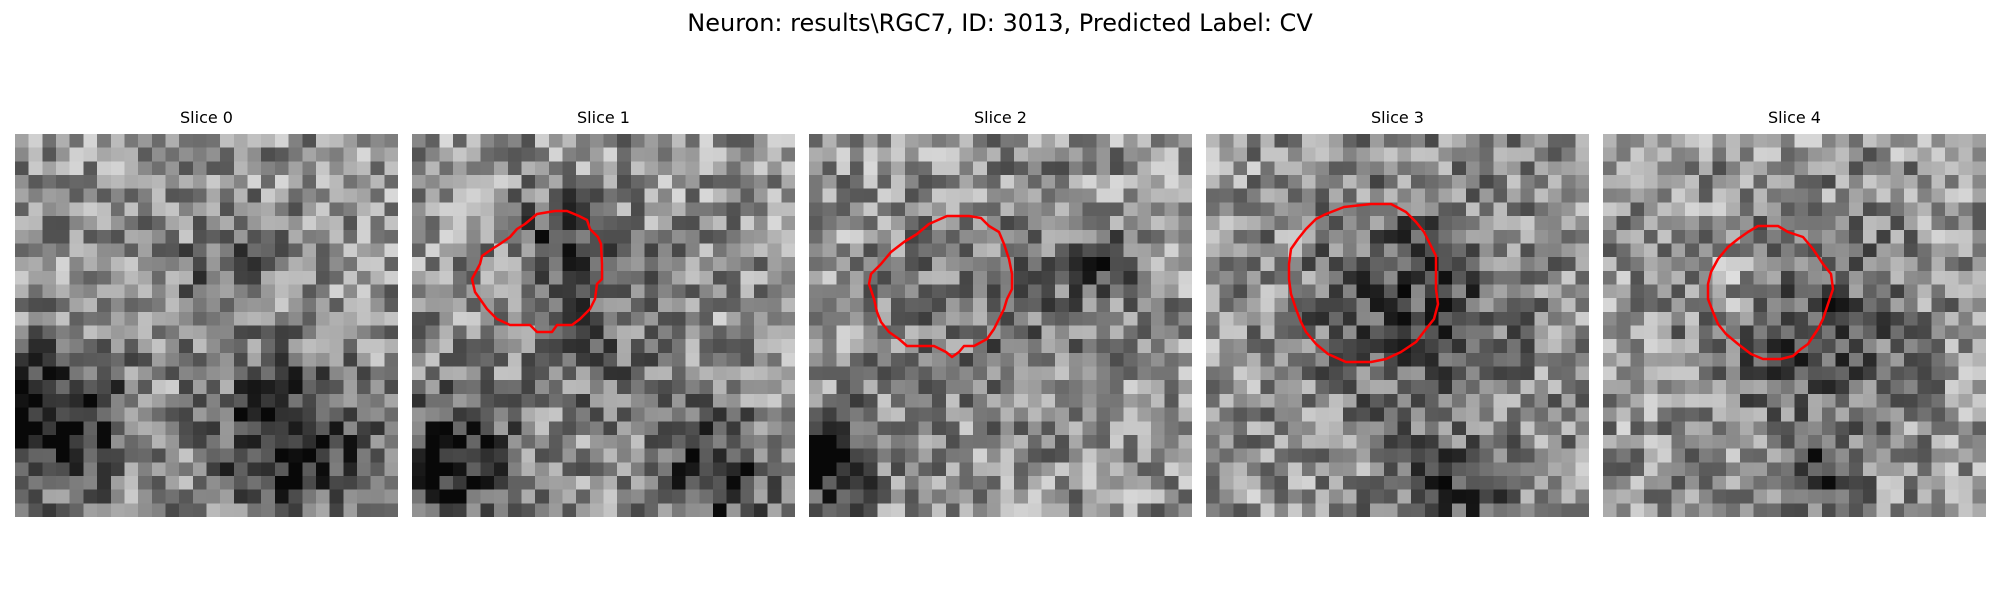 The image size is (2000, 600). I want to click on slice-title: Slice 2, so click(1000, 117).